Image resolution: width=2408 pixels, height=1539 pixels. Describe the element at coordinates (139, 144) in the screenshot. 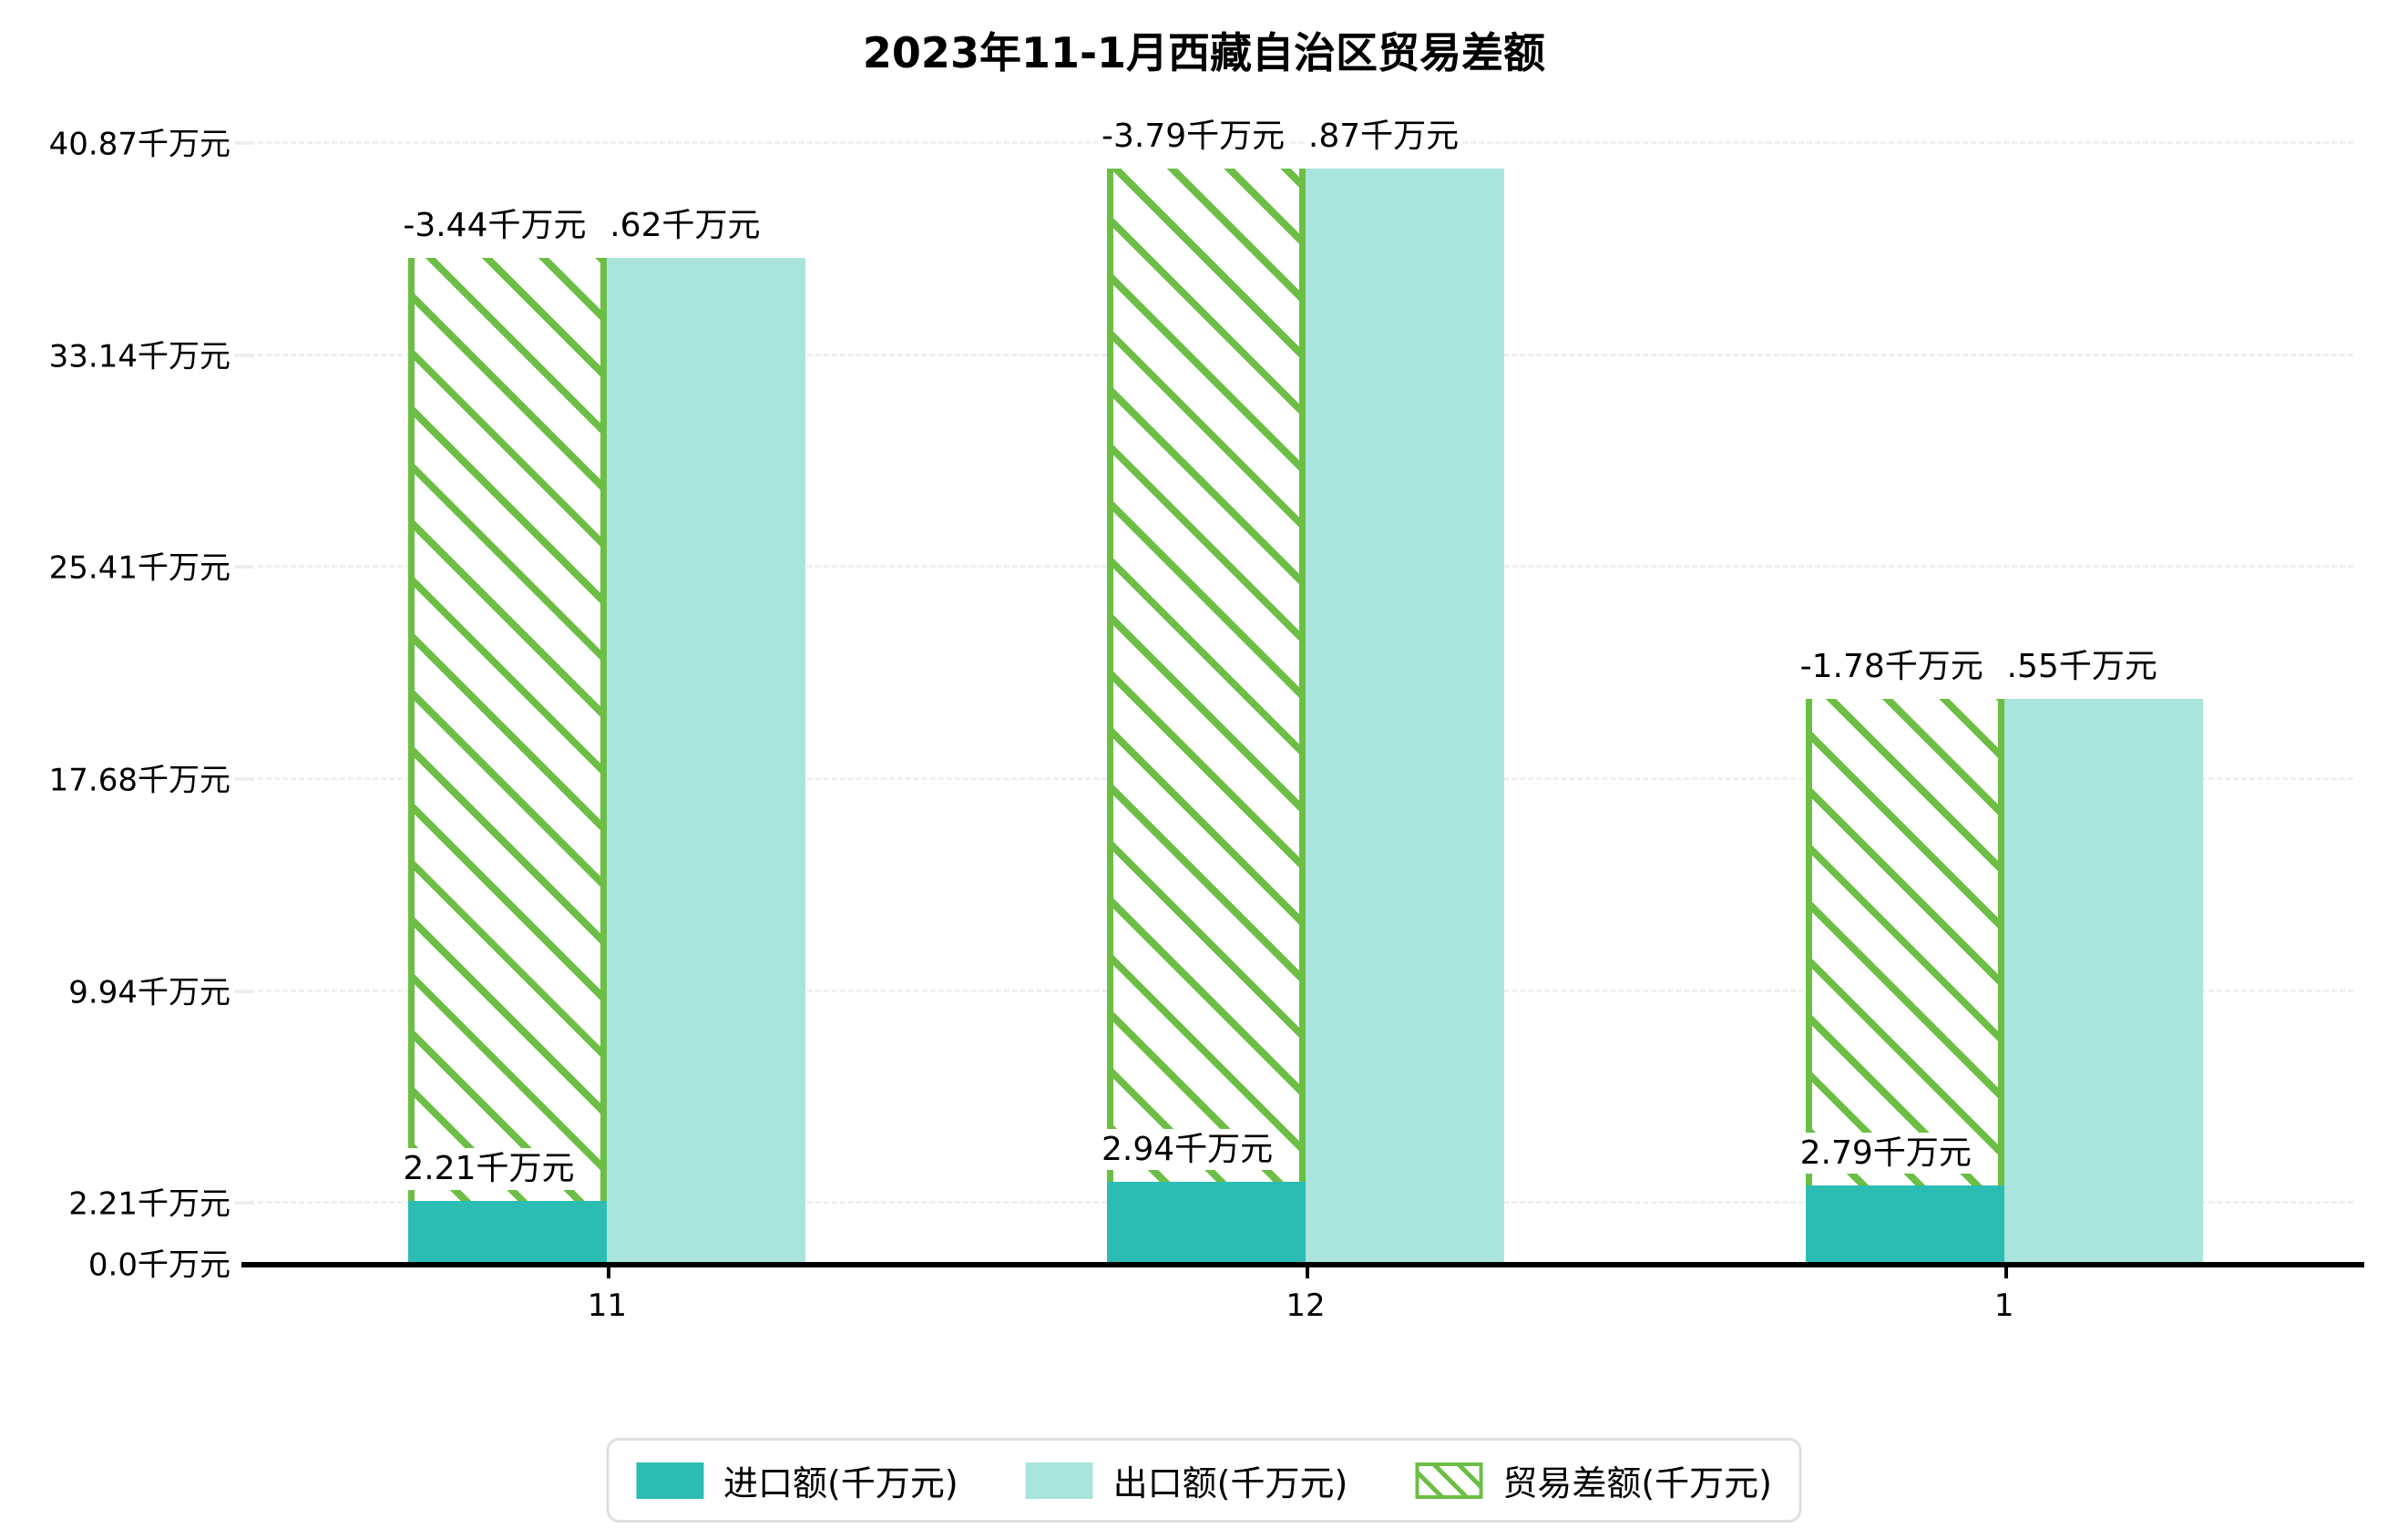

I see `y-axis-tick-label: 40.87千万元` at that location.